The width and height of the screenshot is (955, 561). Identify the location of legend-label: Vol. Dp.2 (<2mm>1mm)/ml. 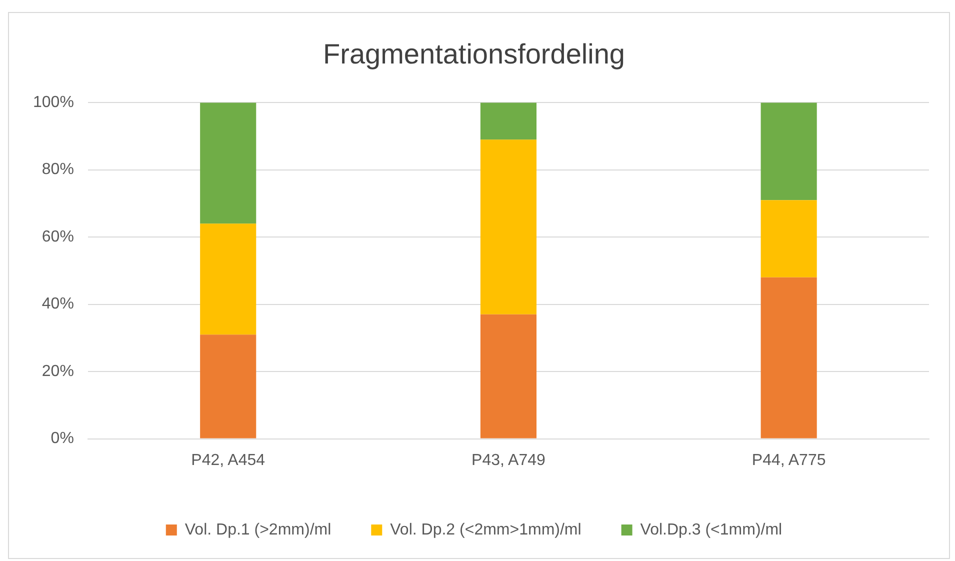
(486, 529).